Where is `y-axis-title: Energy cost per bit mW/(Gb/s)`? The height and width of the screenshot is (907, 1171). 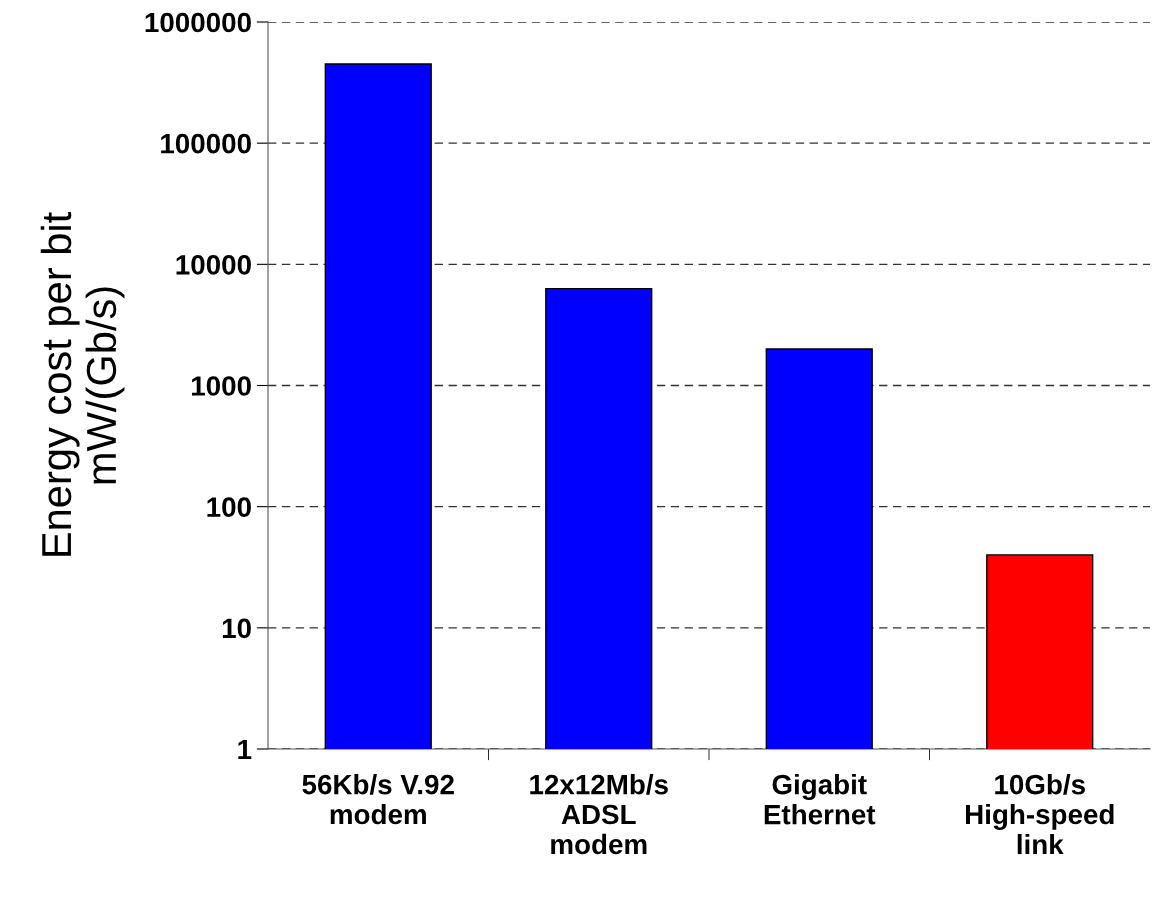 y-axis-title: Energy cost per bit mW/(Gb/s) is located at coordinates (82, 384).